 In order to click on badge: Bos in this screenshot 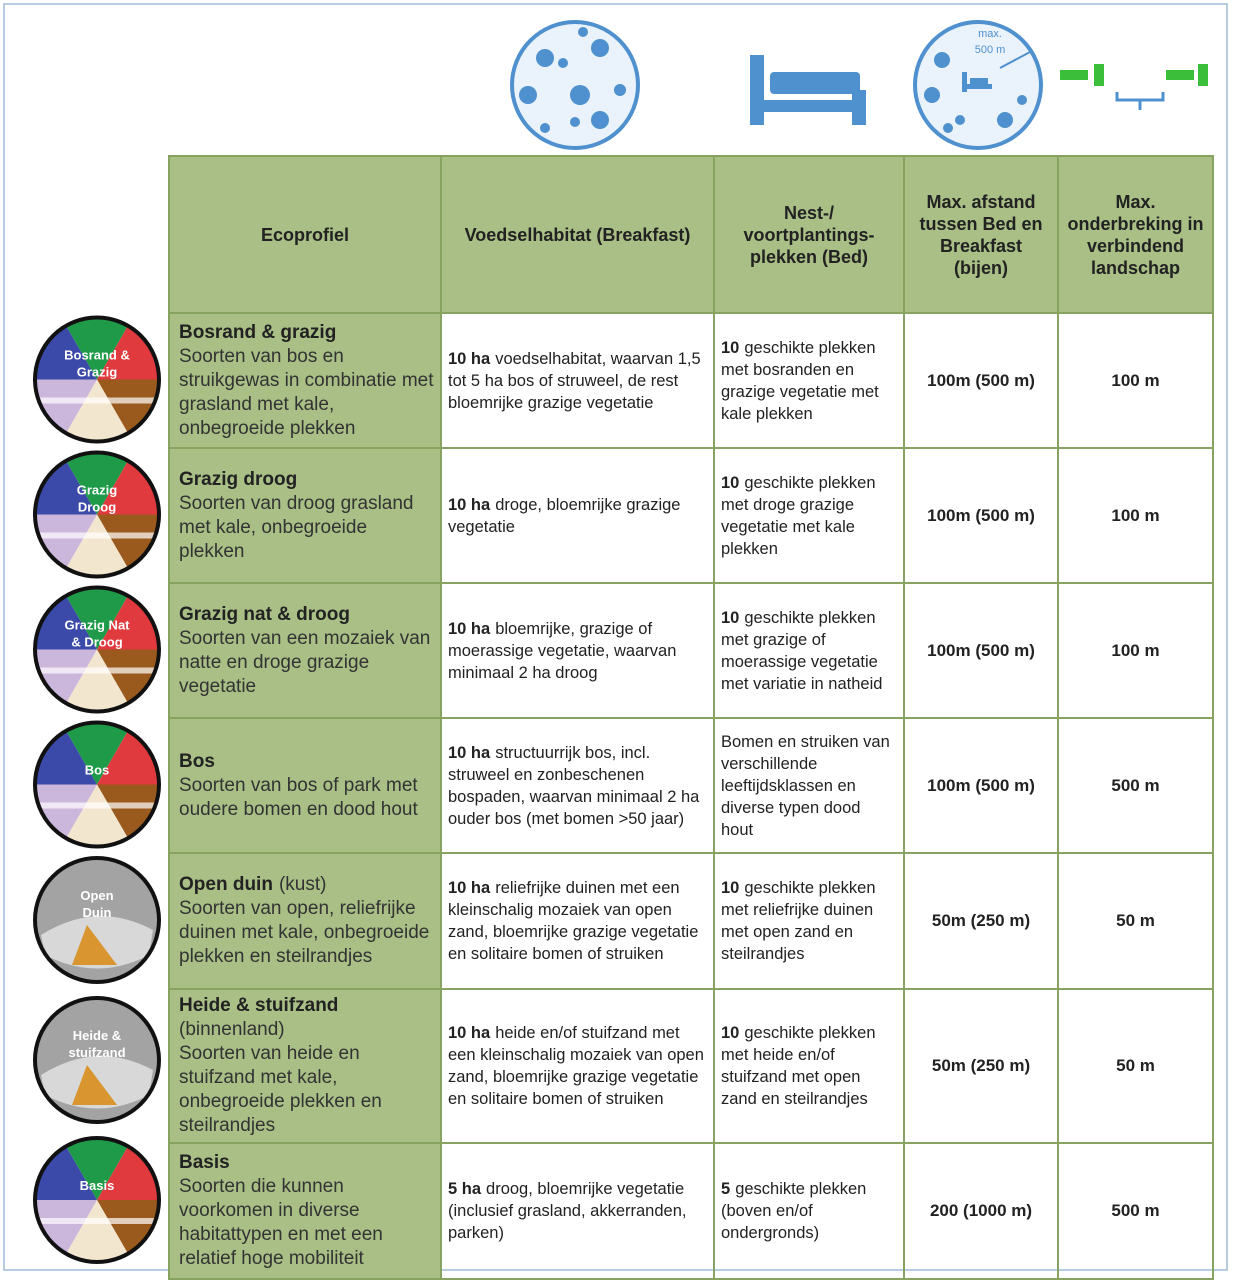, I will do `click(97, 784)`.